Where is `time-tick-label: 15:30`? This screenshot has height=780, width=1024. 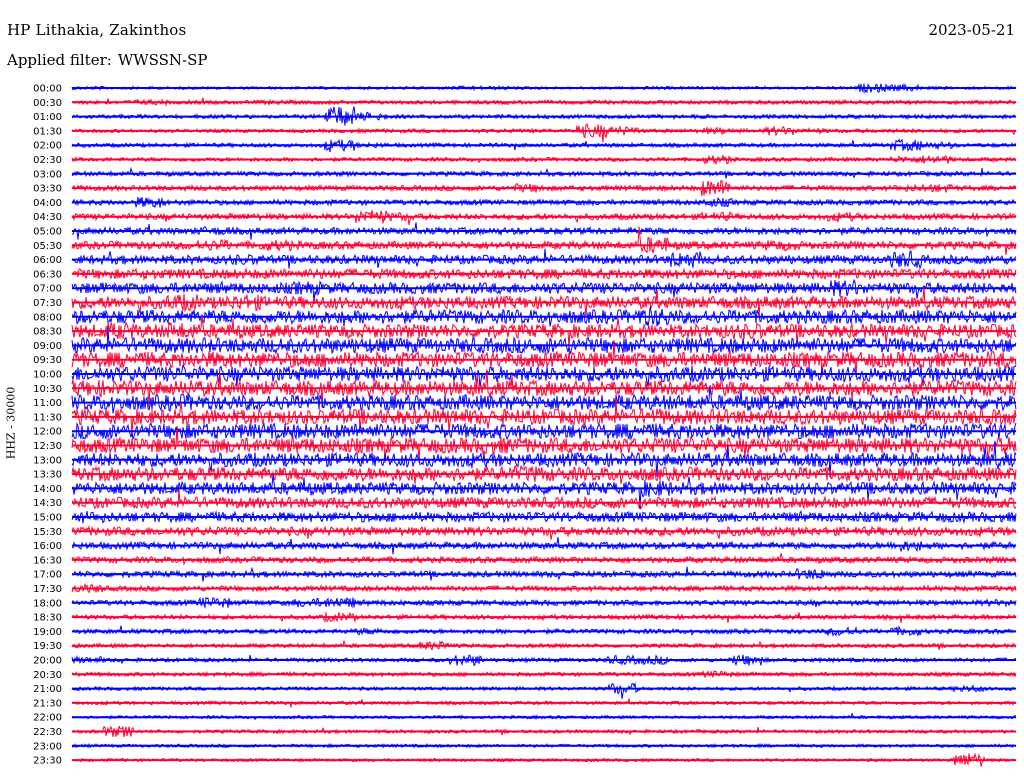
time-tick-label: 15:30 is located at coordinates (47, 532).